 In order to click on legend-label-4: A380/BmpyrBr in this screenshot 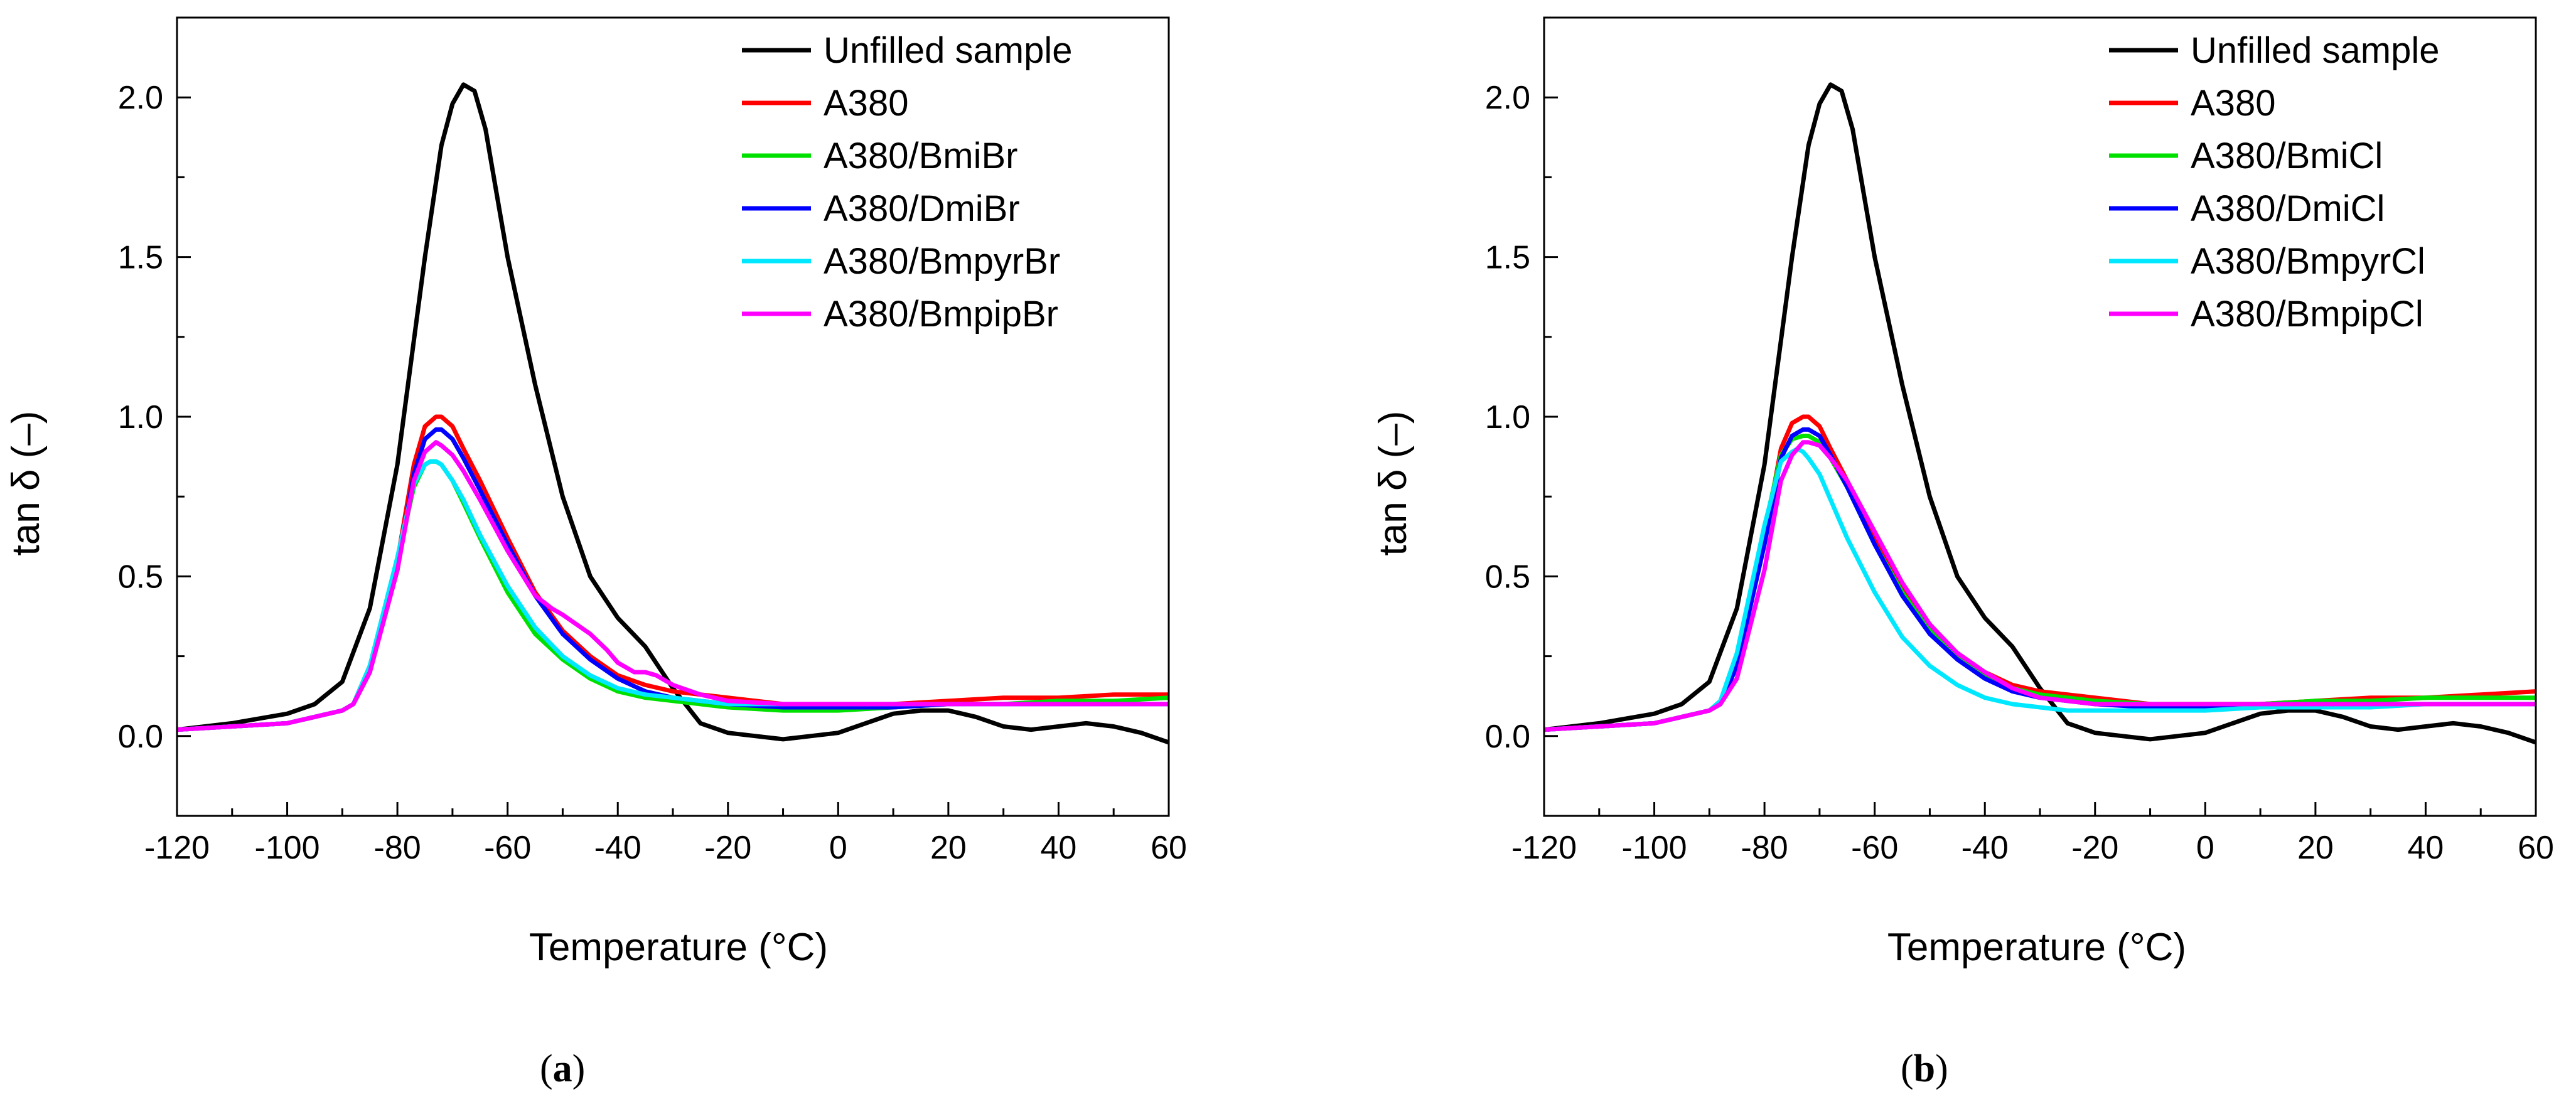, I will do `click(942, 261)`.